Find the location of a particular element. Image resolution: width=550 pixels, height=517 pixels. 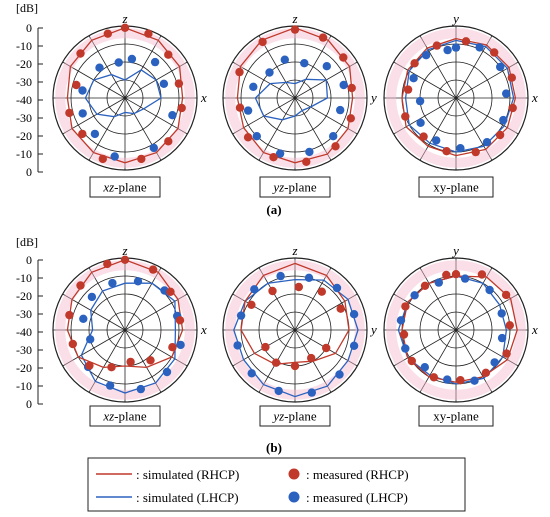

plane-label: yz-plane is located at coordinates (294, 416).